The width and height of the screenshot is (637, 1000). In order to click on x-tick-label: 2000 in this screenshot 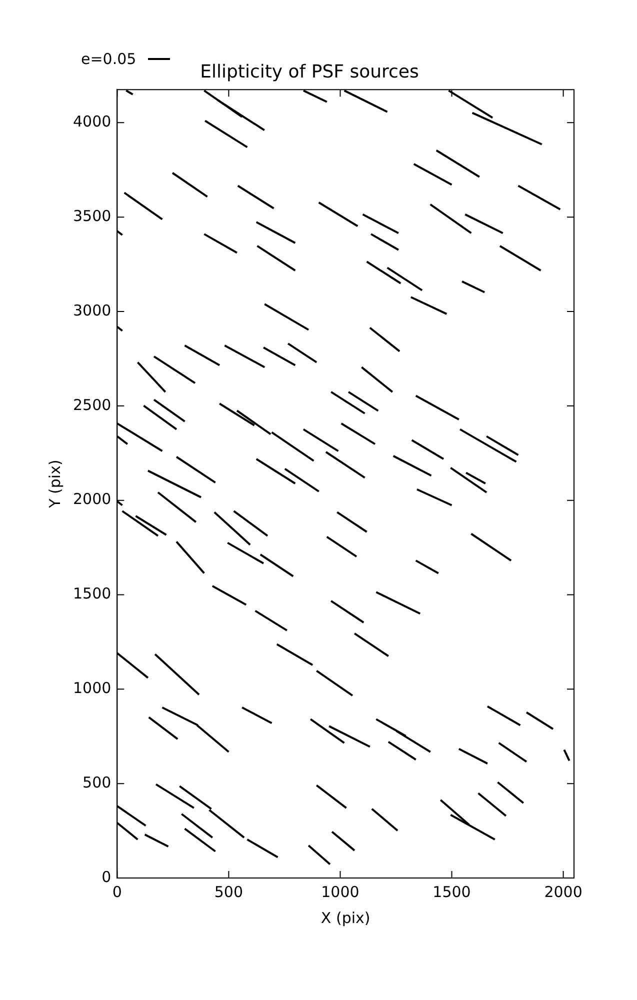, I will do `click(563, 891)`.